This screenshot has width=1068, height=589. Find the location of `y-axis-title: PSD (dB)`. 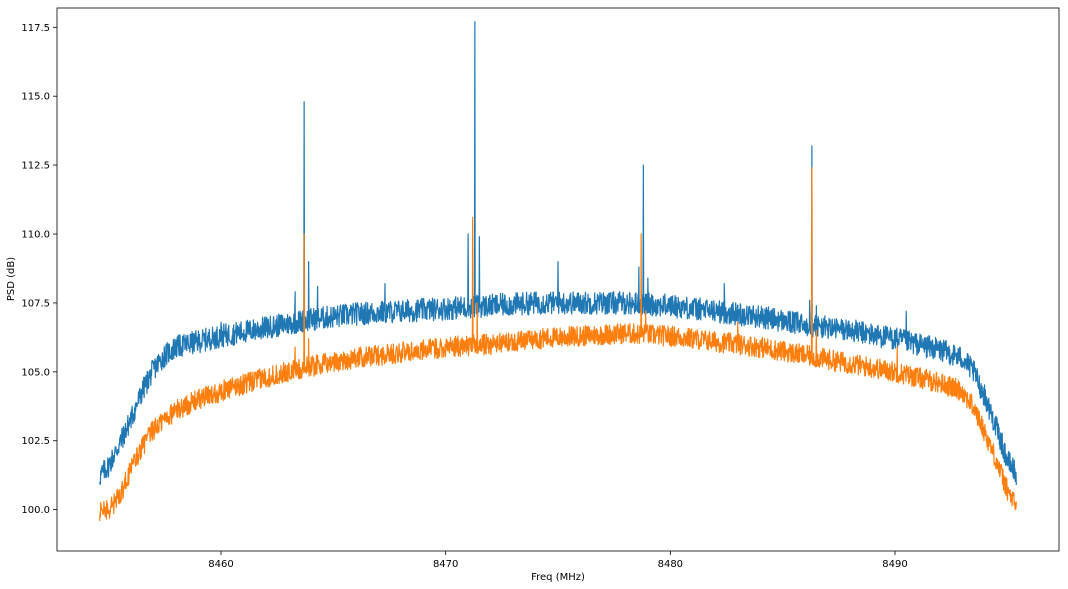

y-axis-title: PSD (dB) is located at coordinates (11, 279).